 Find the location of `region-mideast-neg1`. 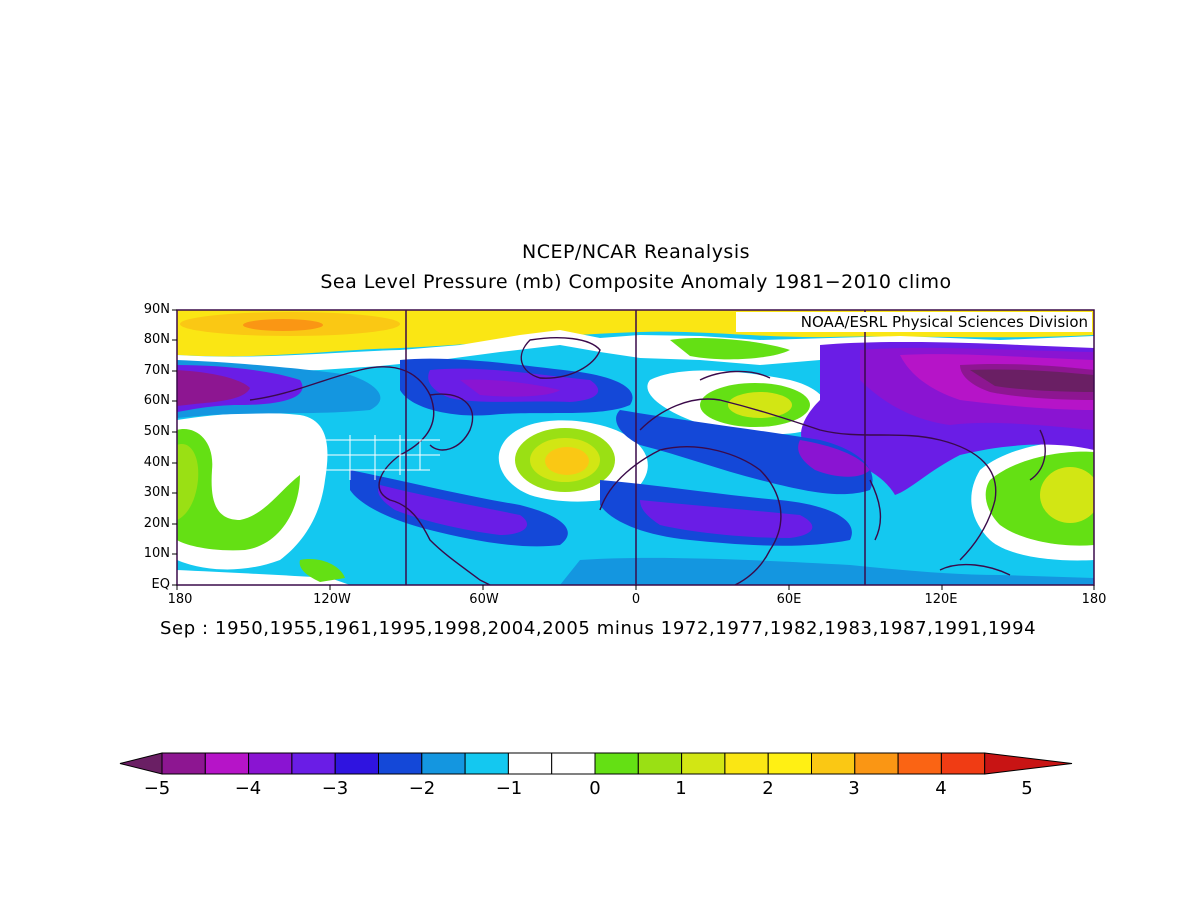

region-mideast-neg1 is located at coordinates (744, 452).